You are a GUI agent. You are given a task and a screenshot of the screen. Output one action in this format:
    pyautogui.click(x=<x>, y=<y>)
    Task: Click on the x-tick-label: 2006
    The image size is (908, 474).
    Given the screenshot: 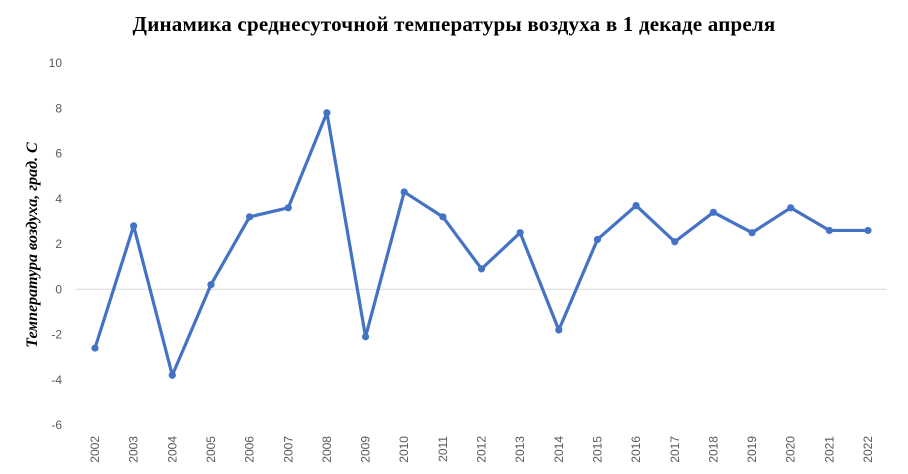 What is the action you would take?
    pyautogui.click(x=250, y=449)
    